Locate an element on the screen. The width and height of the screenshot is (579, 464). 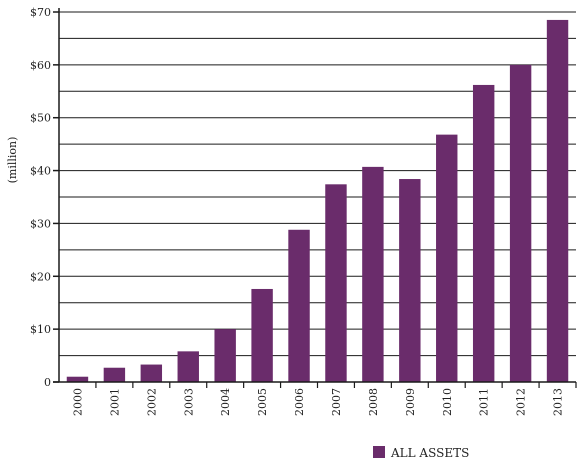
bar-2010 is located at coordinates (447, 258).